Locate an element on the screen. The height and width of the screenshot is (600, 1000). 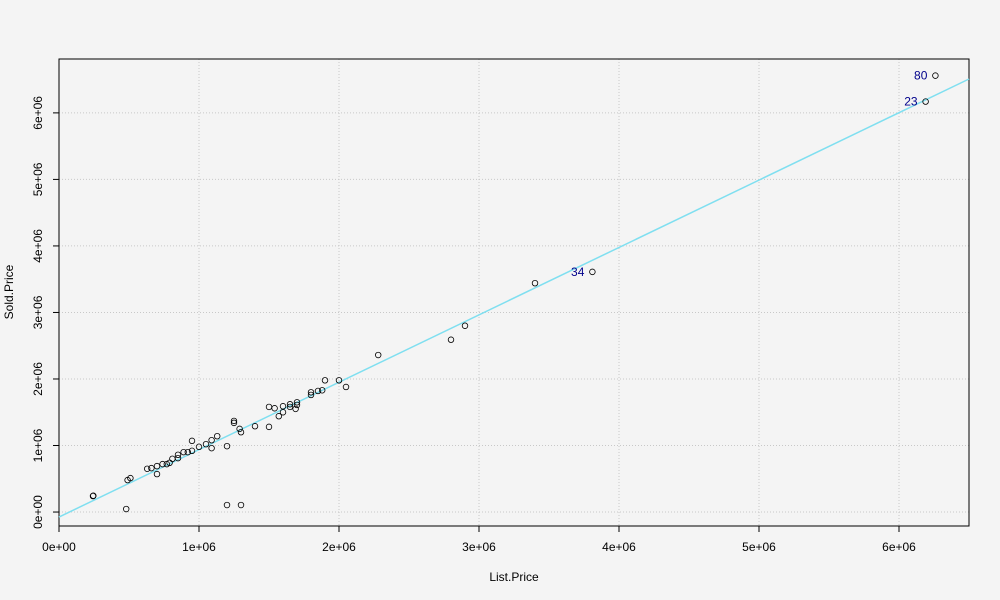
x-tick-label: 5e+06 is located at coordinates (759, 547).